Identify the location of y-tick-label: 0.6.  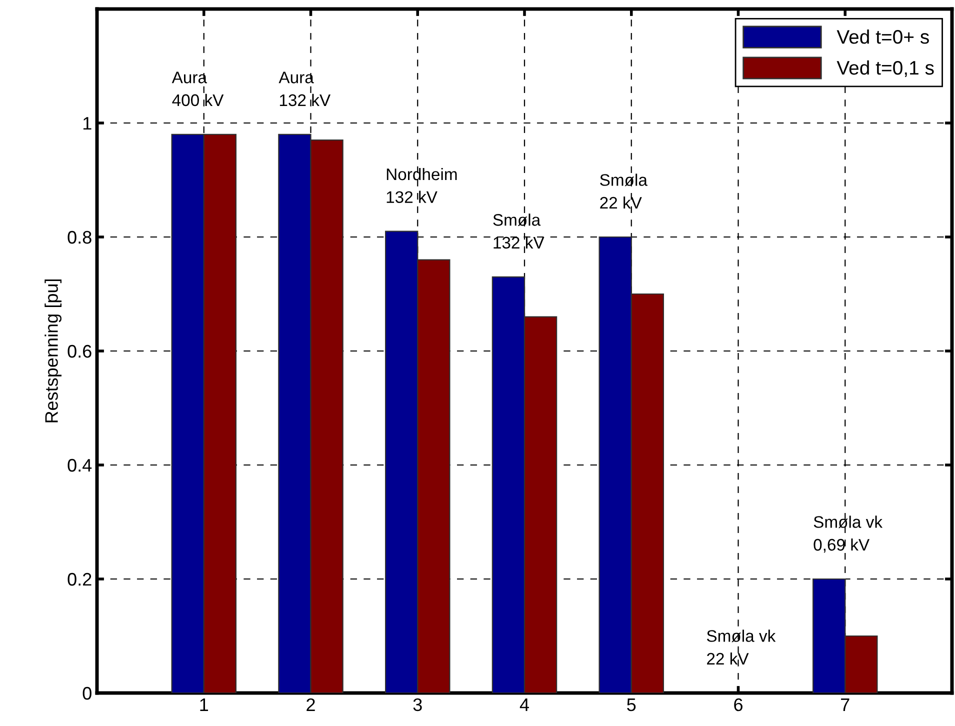
(80, 351).